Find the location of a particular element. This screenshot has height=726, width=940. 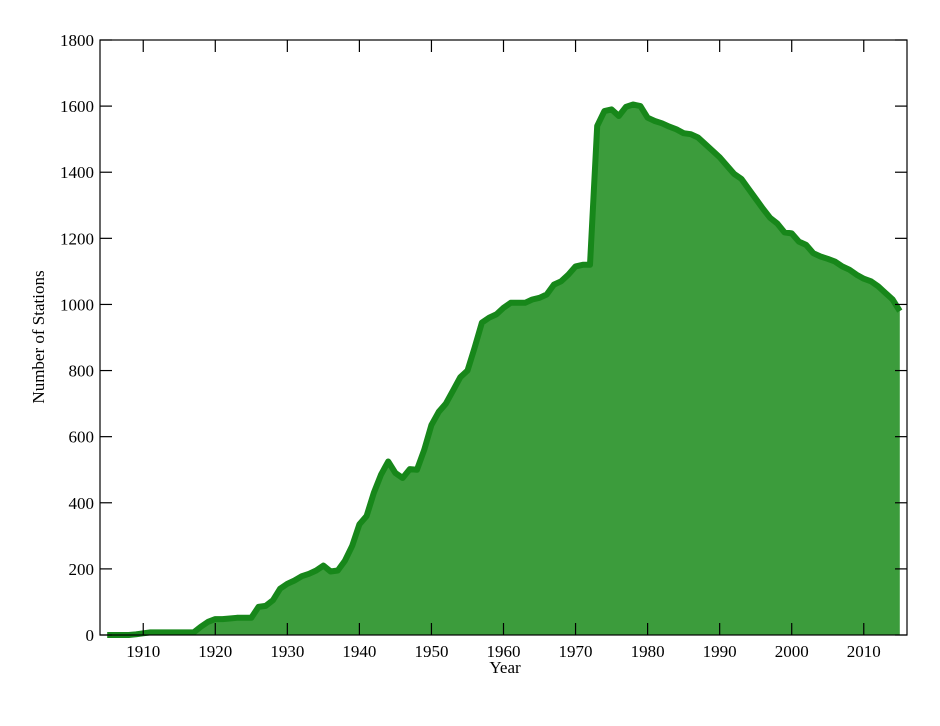

x-tick-label: 1950 is located at coordinates (431, 651).